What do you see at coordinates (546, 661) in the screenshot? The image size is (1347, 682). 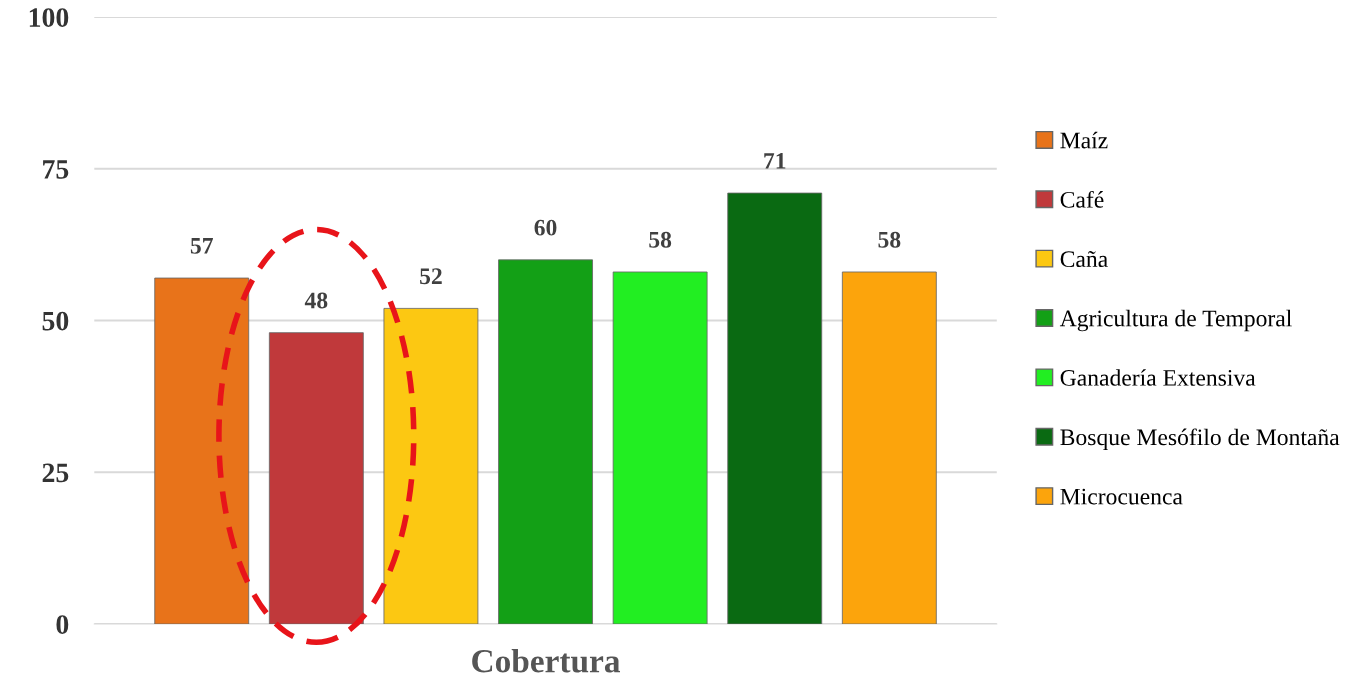 I see `x-tick-label: Cobertura` at bounding box center [546, 661].